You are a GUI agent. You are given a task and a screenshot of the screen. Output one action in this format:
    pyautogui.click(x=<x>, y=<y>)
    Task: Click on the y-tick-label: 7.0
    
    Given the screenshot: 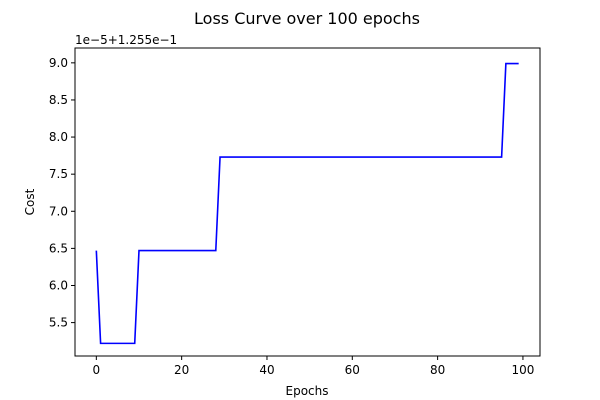 What is the action you would take?
    pyautogui.click(x=58, y=211)
    